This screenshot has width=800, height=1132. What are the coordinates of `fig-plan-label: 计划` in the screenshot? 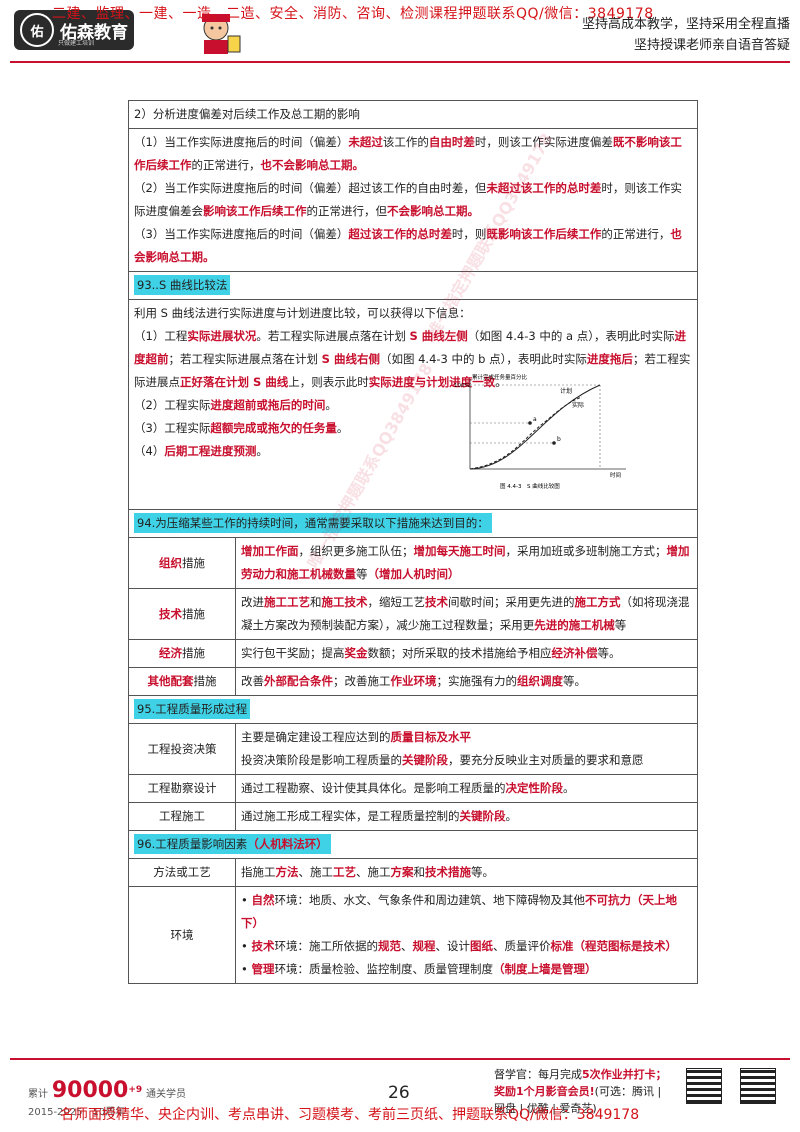 It's located at (566, 391).